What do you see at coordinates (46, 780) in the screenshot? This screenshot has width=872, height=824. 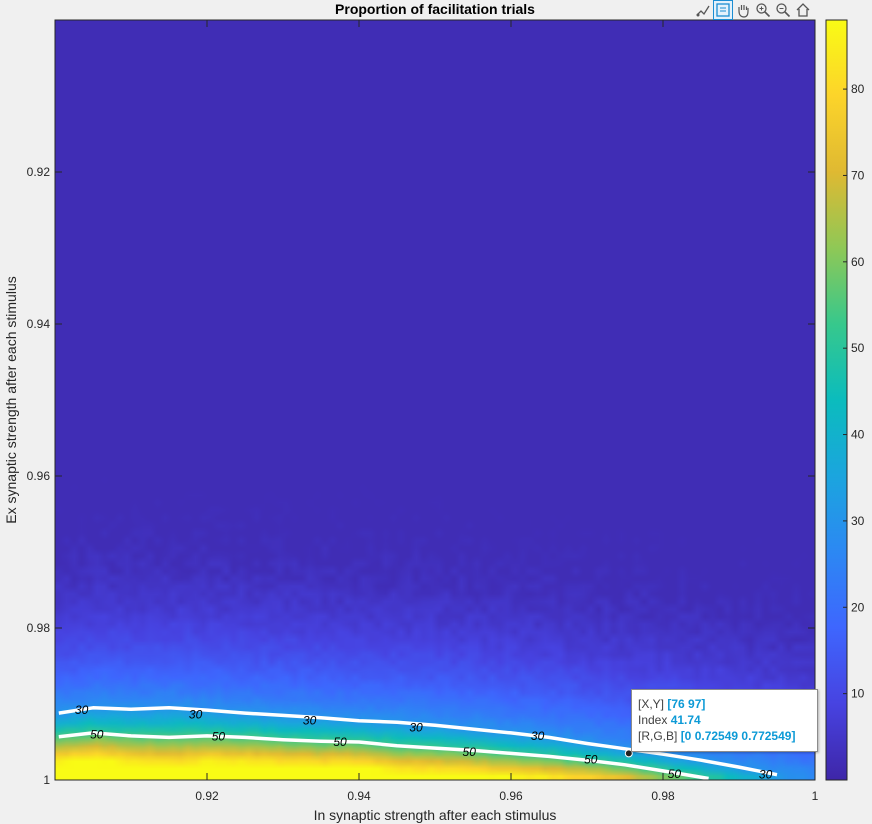 I see `y-tick-label: 1` at bounding box center [46, 780].